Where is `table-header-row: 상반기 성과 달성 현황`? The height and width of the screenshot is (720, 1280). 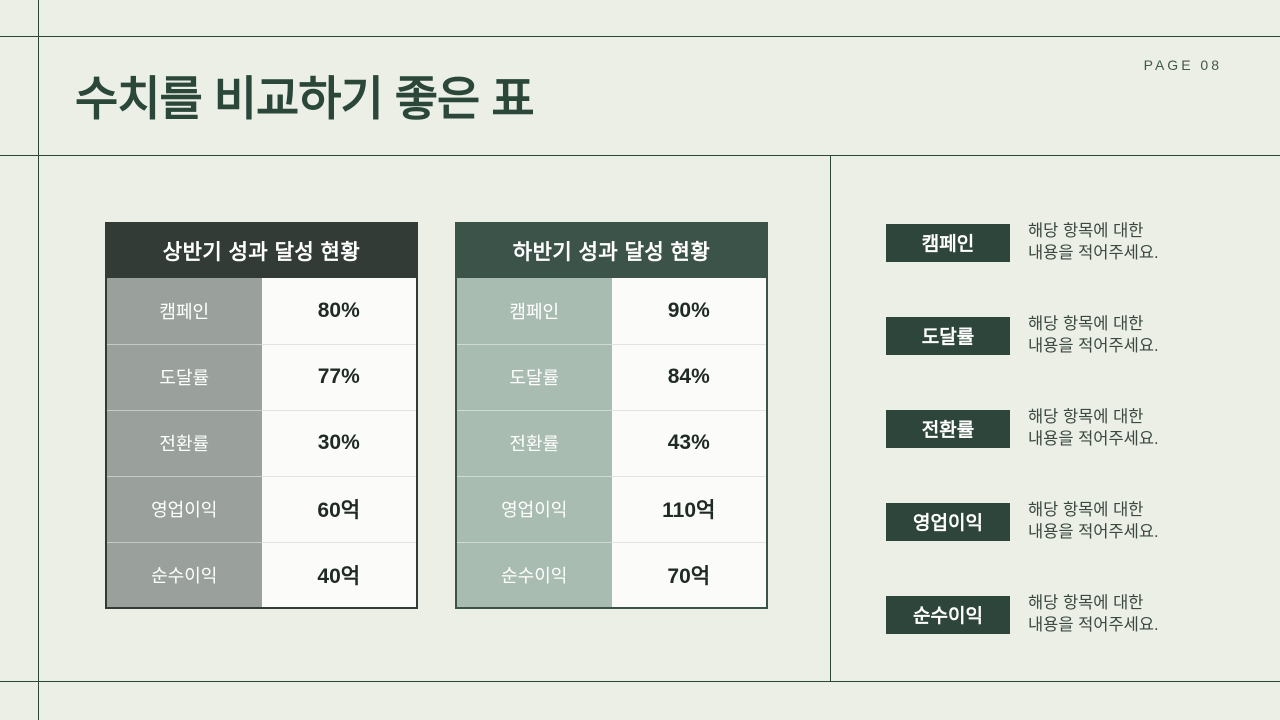 table-header-row: 상반기 성과 달성 현황 is located at coordinates (261, 250).